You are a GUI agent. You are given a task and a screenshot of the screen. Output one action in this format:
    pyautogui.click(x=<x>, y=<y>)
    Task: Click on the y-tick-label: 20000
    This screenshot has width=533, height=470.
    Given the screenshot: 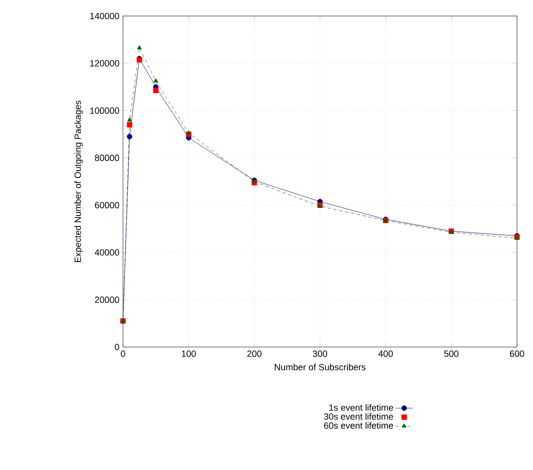 What is the action you would take?
    pyautogui.click(x=107, y=299)
    